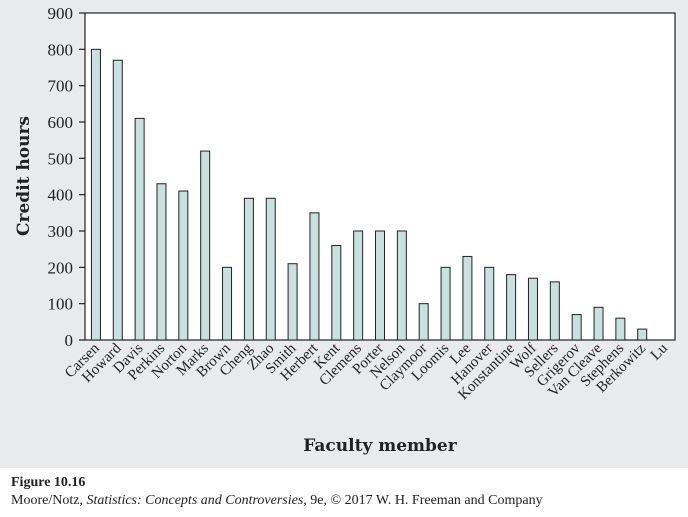 This screenshot has height=517, width=688. What do you see at coordinates (195, 500) in the screenshot?
I see `source-book-title: Statistics: Concepts and Controversies` at bounding box center [195, 500].